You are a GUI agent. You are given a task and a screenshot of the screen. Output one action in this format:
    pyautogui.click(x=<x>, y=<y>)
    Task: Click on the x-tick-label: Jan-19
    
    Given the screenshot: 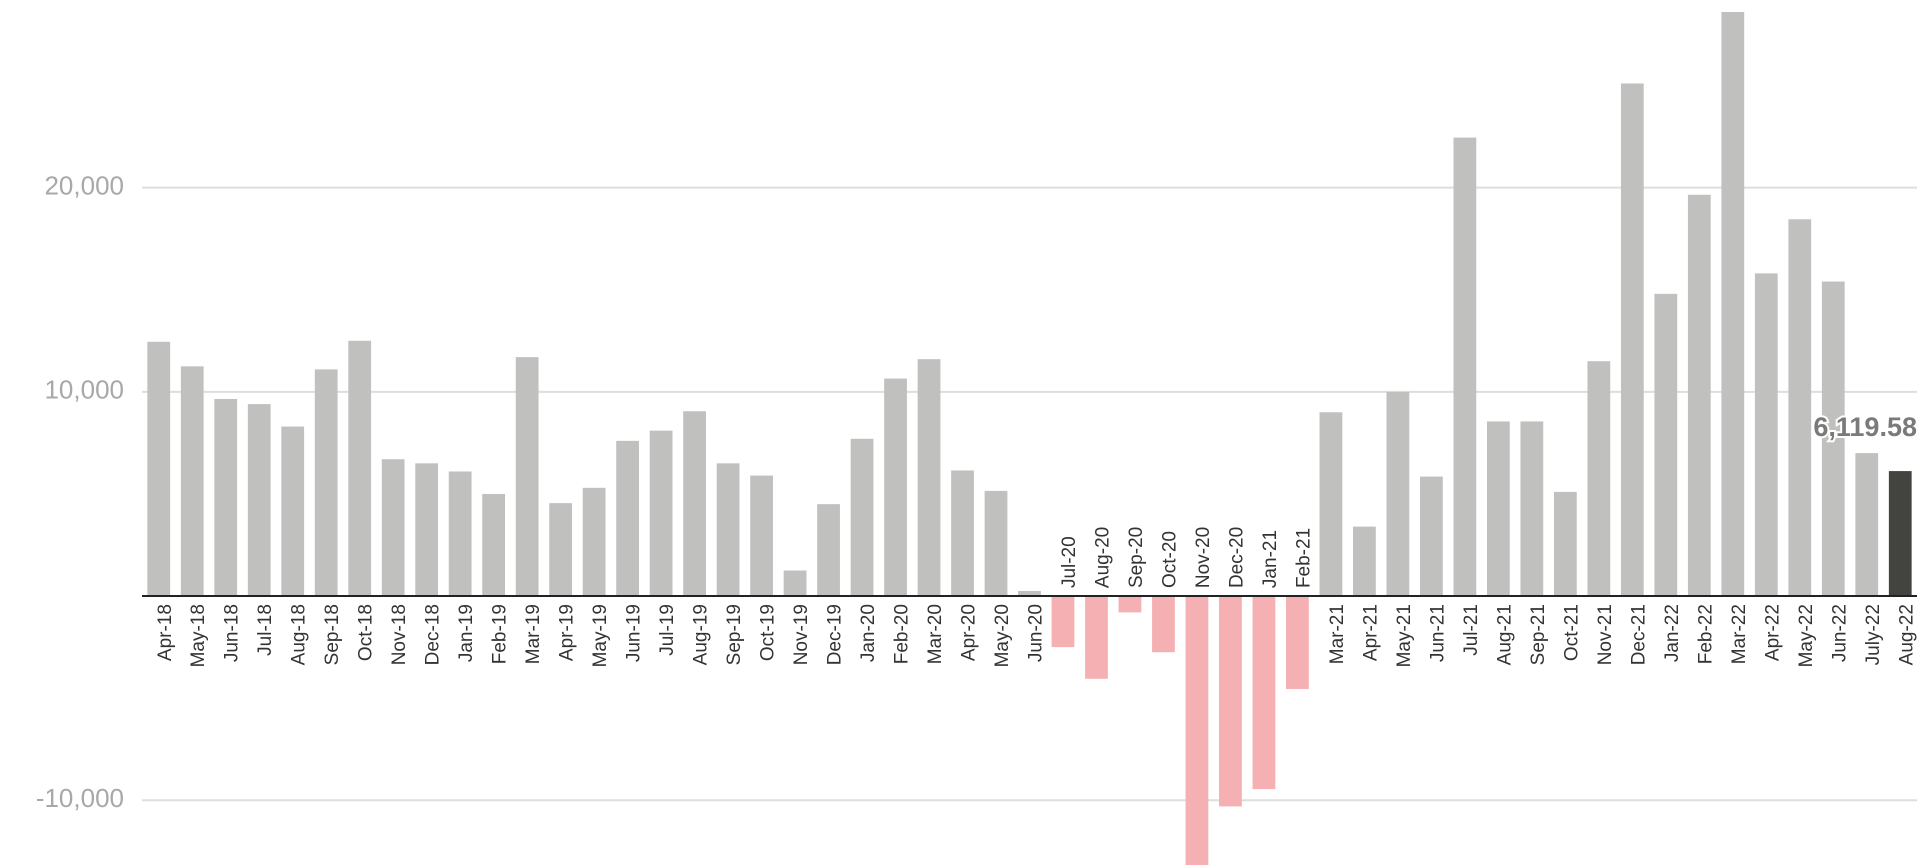 What is the action you would take?
    pyautogui.click(x=466, y=633)
    